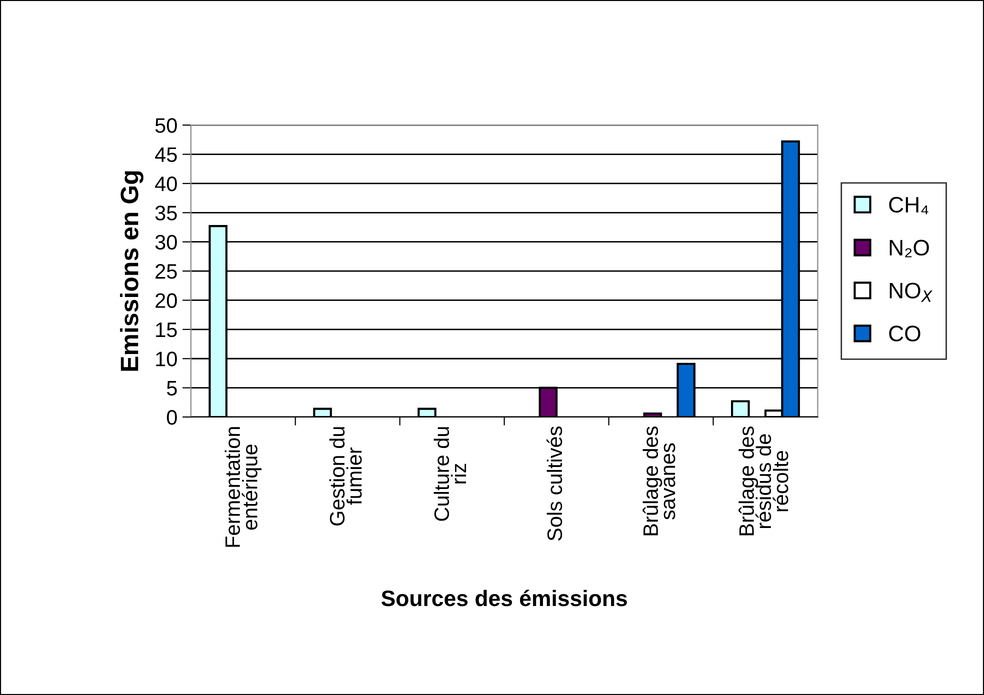  What do you see at coordinates (911, 292) in the screenshot?
I see `legend-label: NO$_{X}$` at bounding box center [911, 292].